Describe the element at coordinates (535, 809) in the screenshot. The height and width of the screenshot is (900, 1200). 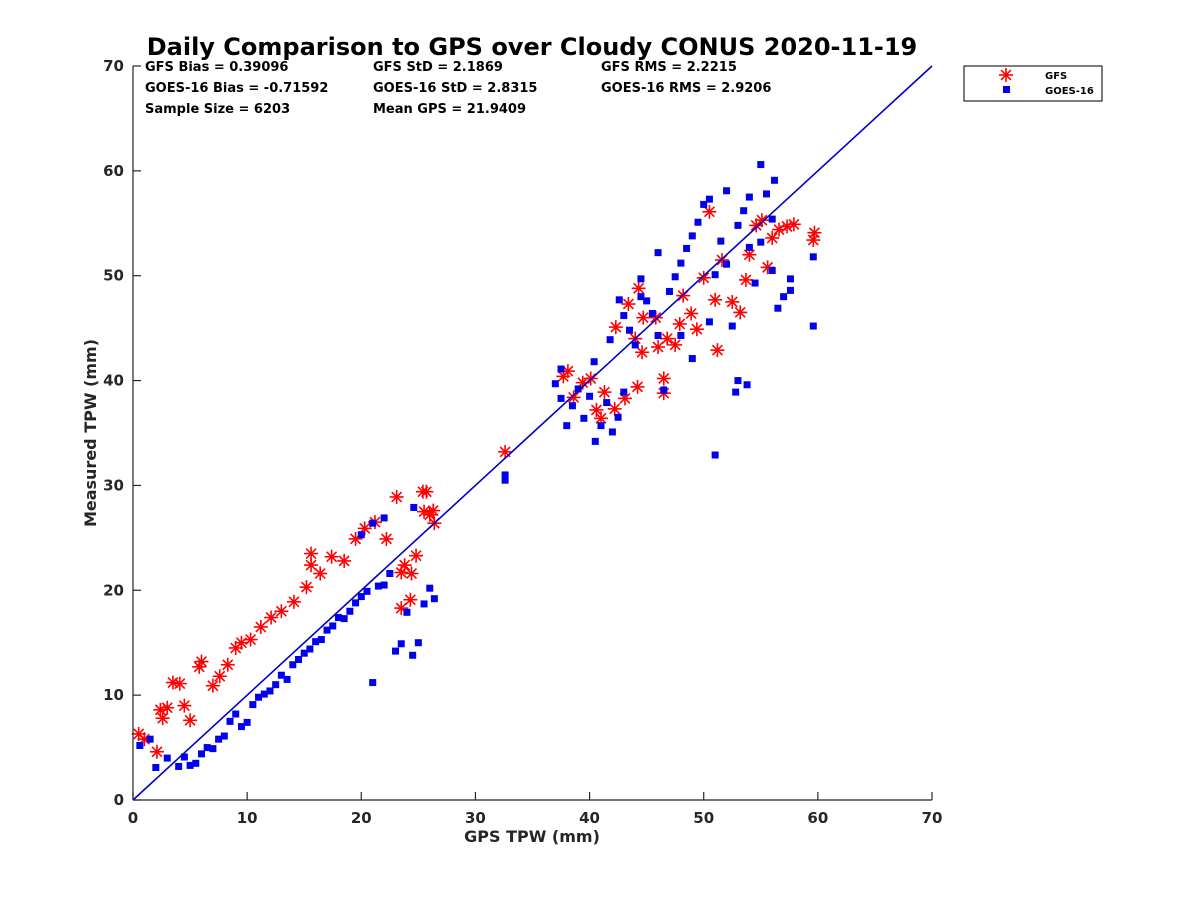
I see `x-ticks: 0 10 20 30 40 50 60 70` at that location.